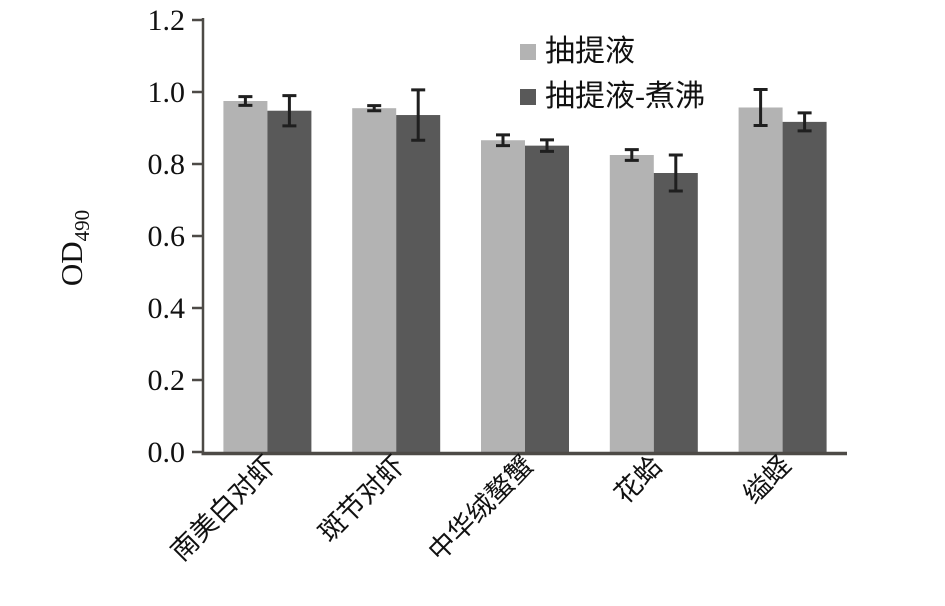 This screenshot has width=945, height=606. Describe the element at coordinates (362, 499) in the screenshot. I see `x-category-label: 斑节对虾` at that location.